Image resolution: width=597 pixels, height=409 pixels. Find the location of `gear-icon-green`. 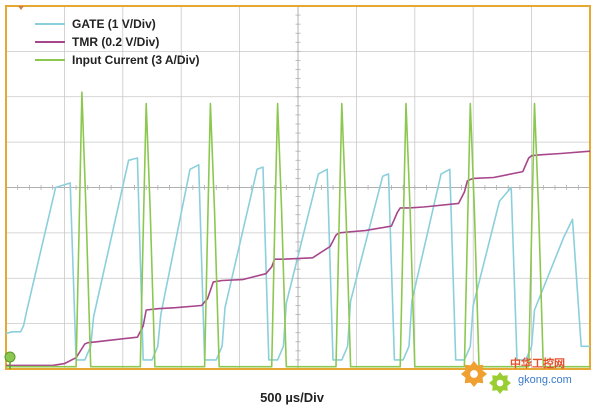

gear-icon-green is located at coordinates (500, 383).